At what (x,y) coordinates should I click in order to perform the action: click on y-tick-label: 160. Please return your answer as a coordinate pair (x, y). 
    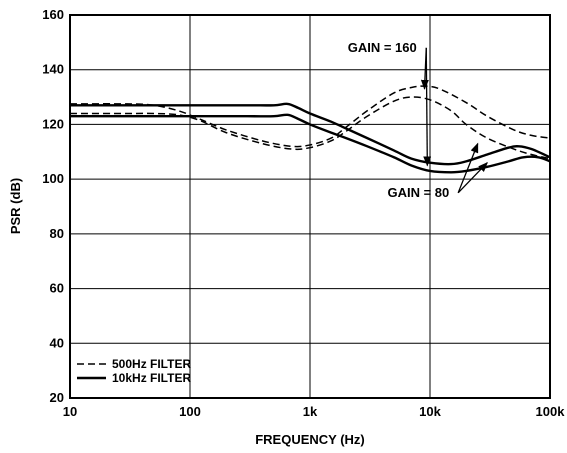
    Looking at the image, I should click on (53, 14).